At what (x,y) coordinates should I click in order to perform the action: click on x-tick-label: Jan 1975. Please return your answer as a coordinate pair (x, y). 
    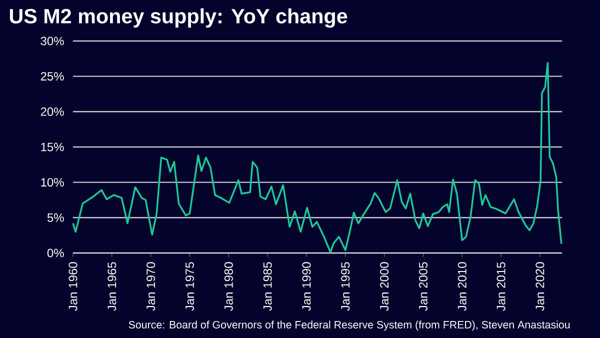
    Looking at the image, I should click on (189, 286).